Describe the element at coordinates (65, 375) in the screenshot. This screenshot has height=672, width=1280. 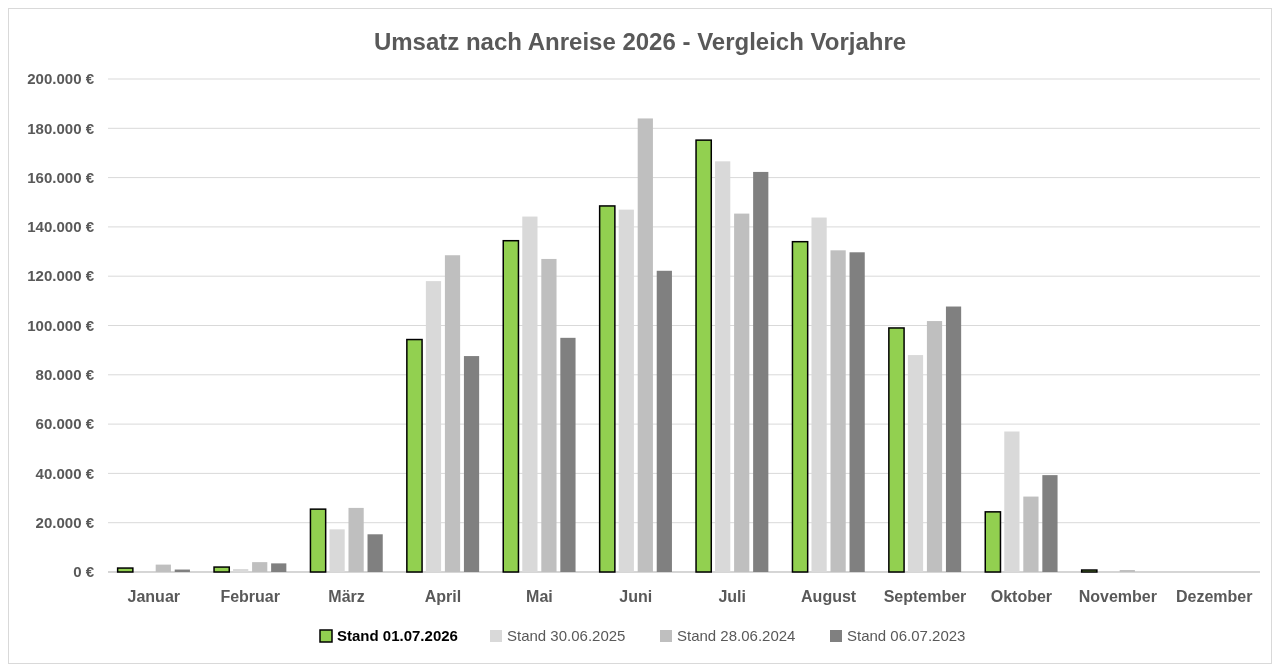
I see `y-tick-label: 80.000 €` at that location.